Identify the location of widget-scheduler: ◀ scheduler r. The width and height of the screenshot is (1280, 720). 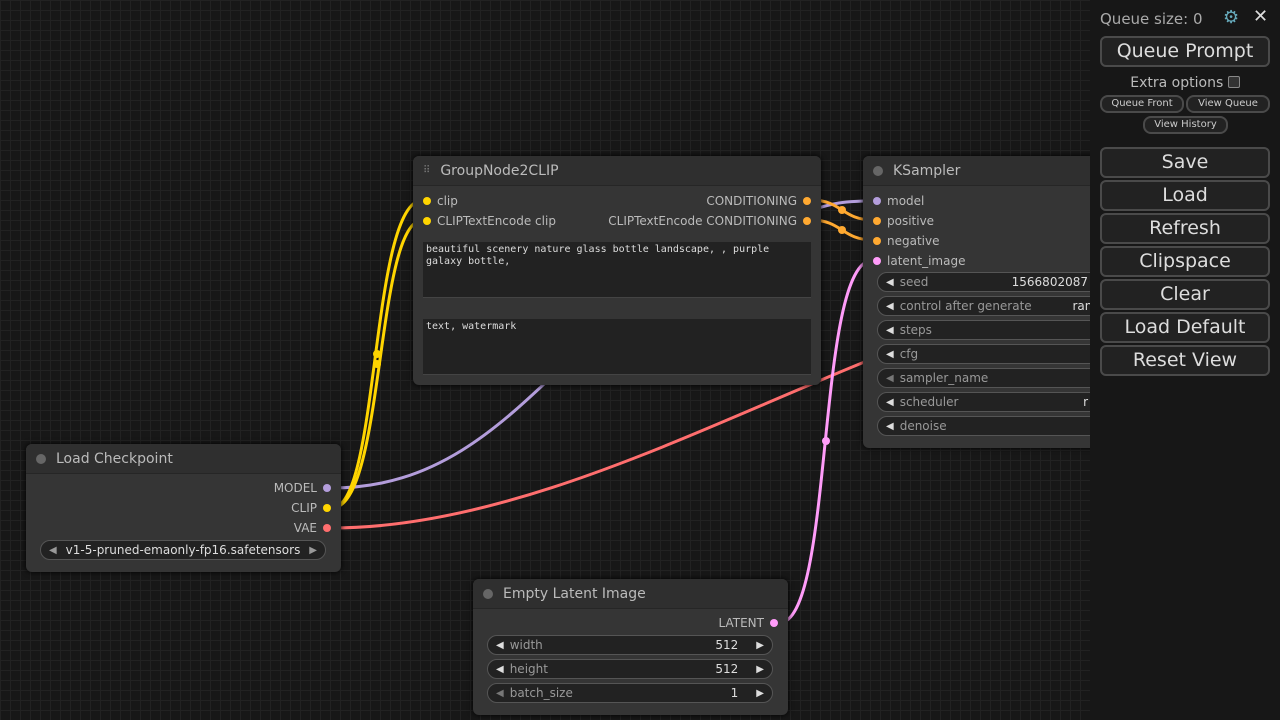
(997, 402).